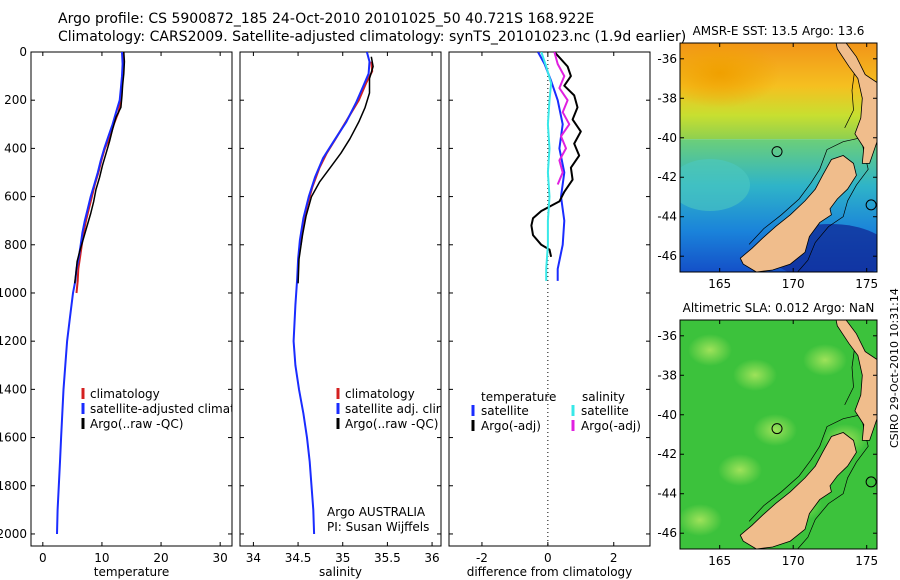 The width and height of the screenshot is (900, 580). Describe the element at coordinates (101, 558) in the screenshot. I see `x-tick-label: 10` at that location.